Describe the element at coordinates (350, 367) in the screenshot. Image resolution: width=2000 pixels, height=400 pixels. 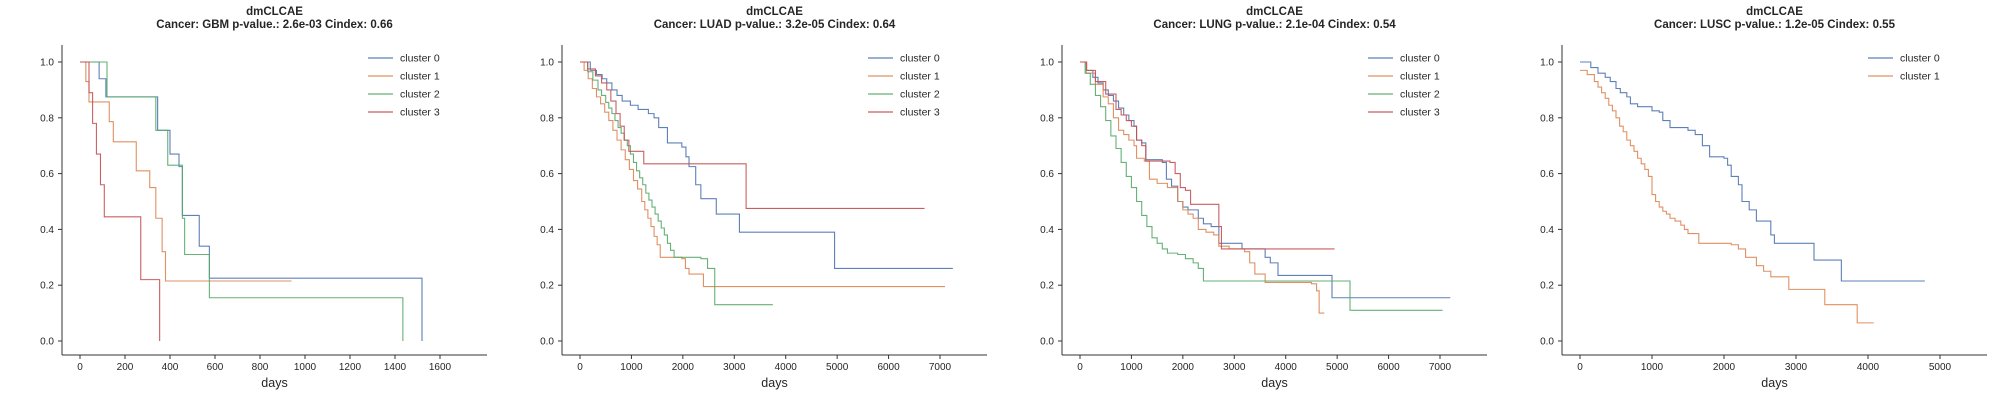
I see `x-tick-label: 1200` at that location.